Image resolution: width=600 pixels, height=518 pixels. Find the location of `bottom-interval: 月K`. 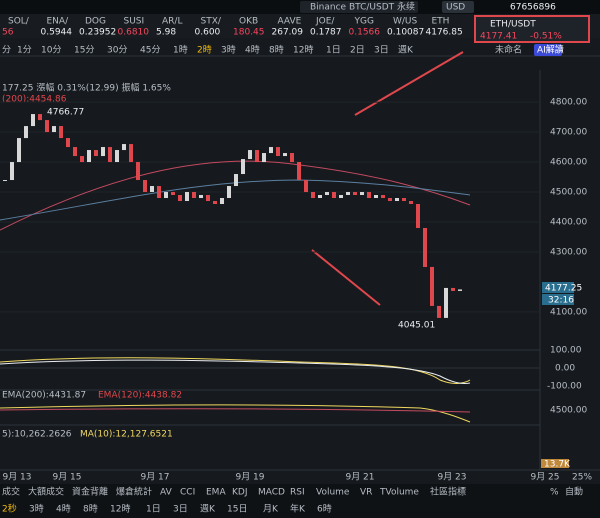

bottom-interval: 月K is located at coordinates (271, 509).